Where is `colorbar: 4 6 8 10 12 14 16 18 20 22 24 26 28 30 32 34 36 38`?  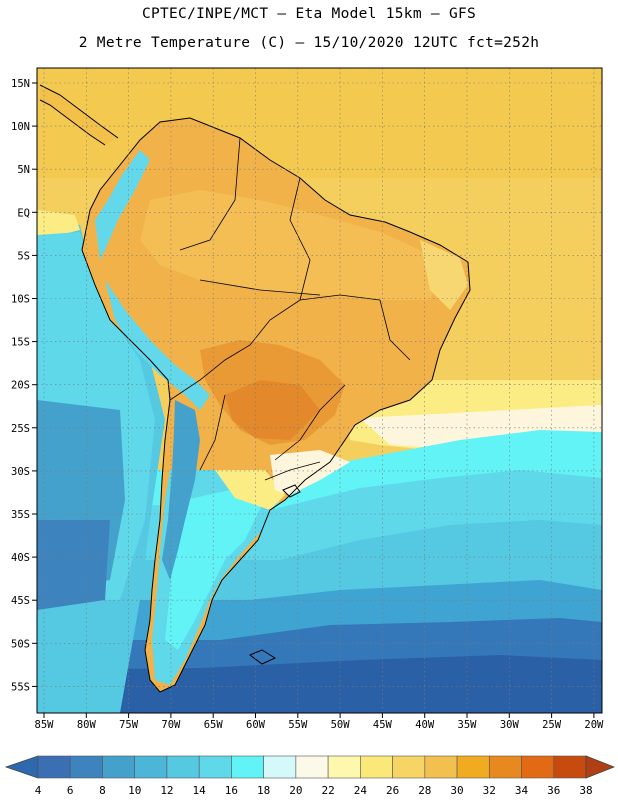 colorbar: 4 6 8 10 12 14 16 18 20 22 24 26 28 30 32 34 36 38 is located at coordinates (310, 776).